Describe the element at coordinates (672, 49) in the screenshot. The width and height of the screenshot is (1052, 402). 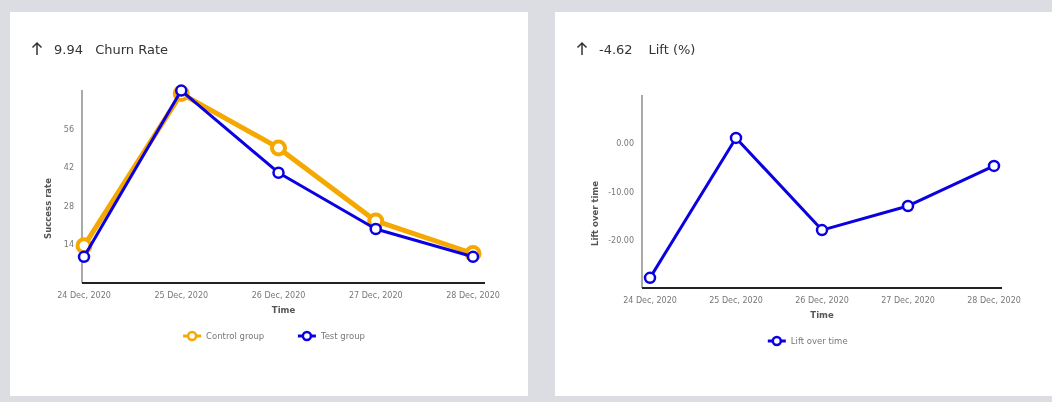
I see `chart-title: Lift (%)` at that location.